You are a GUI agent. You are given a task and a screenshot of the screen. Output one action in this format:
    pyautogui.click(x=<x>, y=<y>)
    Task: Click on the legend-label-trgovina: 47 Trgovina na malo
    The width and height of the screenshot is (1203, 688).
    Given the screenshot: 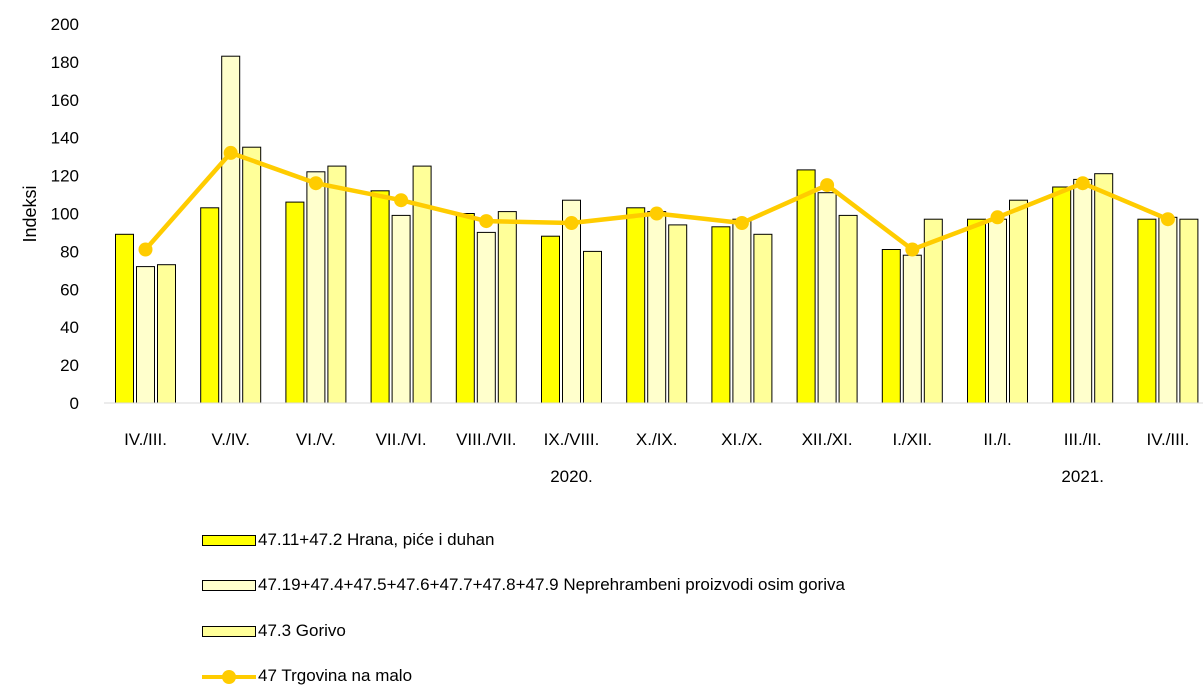 What is the action you would take?
    pyautogui.click(x=335, y=675)
    